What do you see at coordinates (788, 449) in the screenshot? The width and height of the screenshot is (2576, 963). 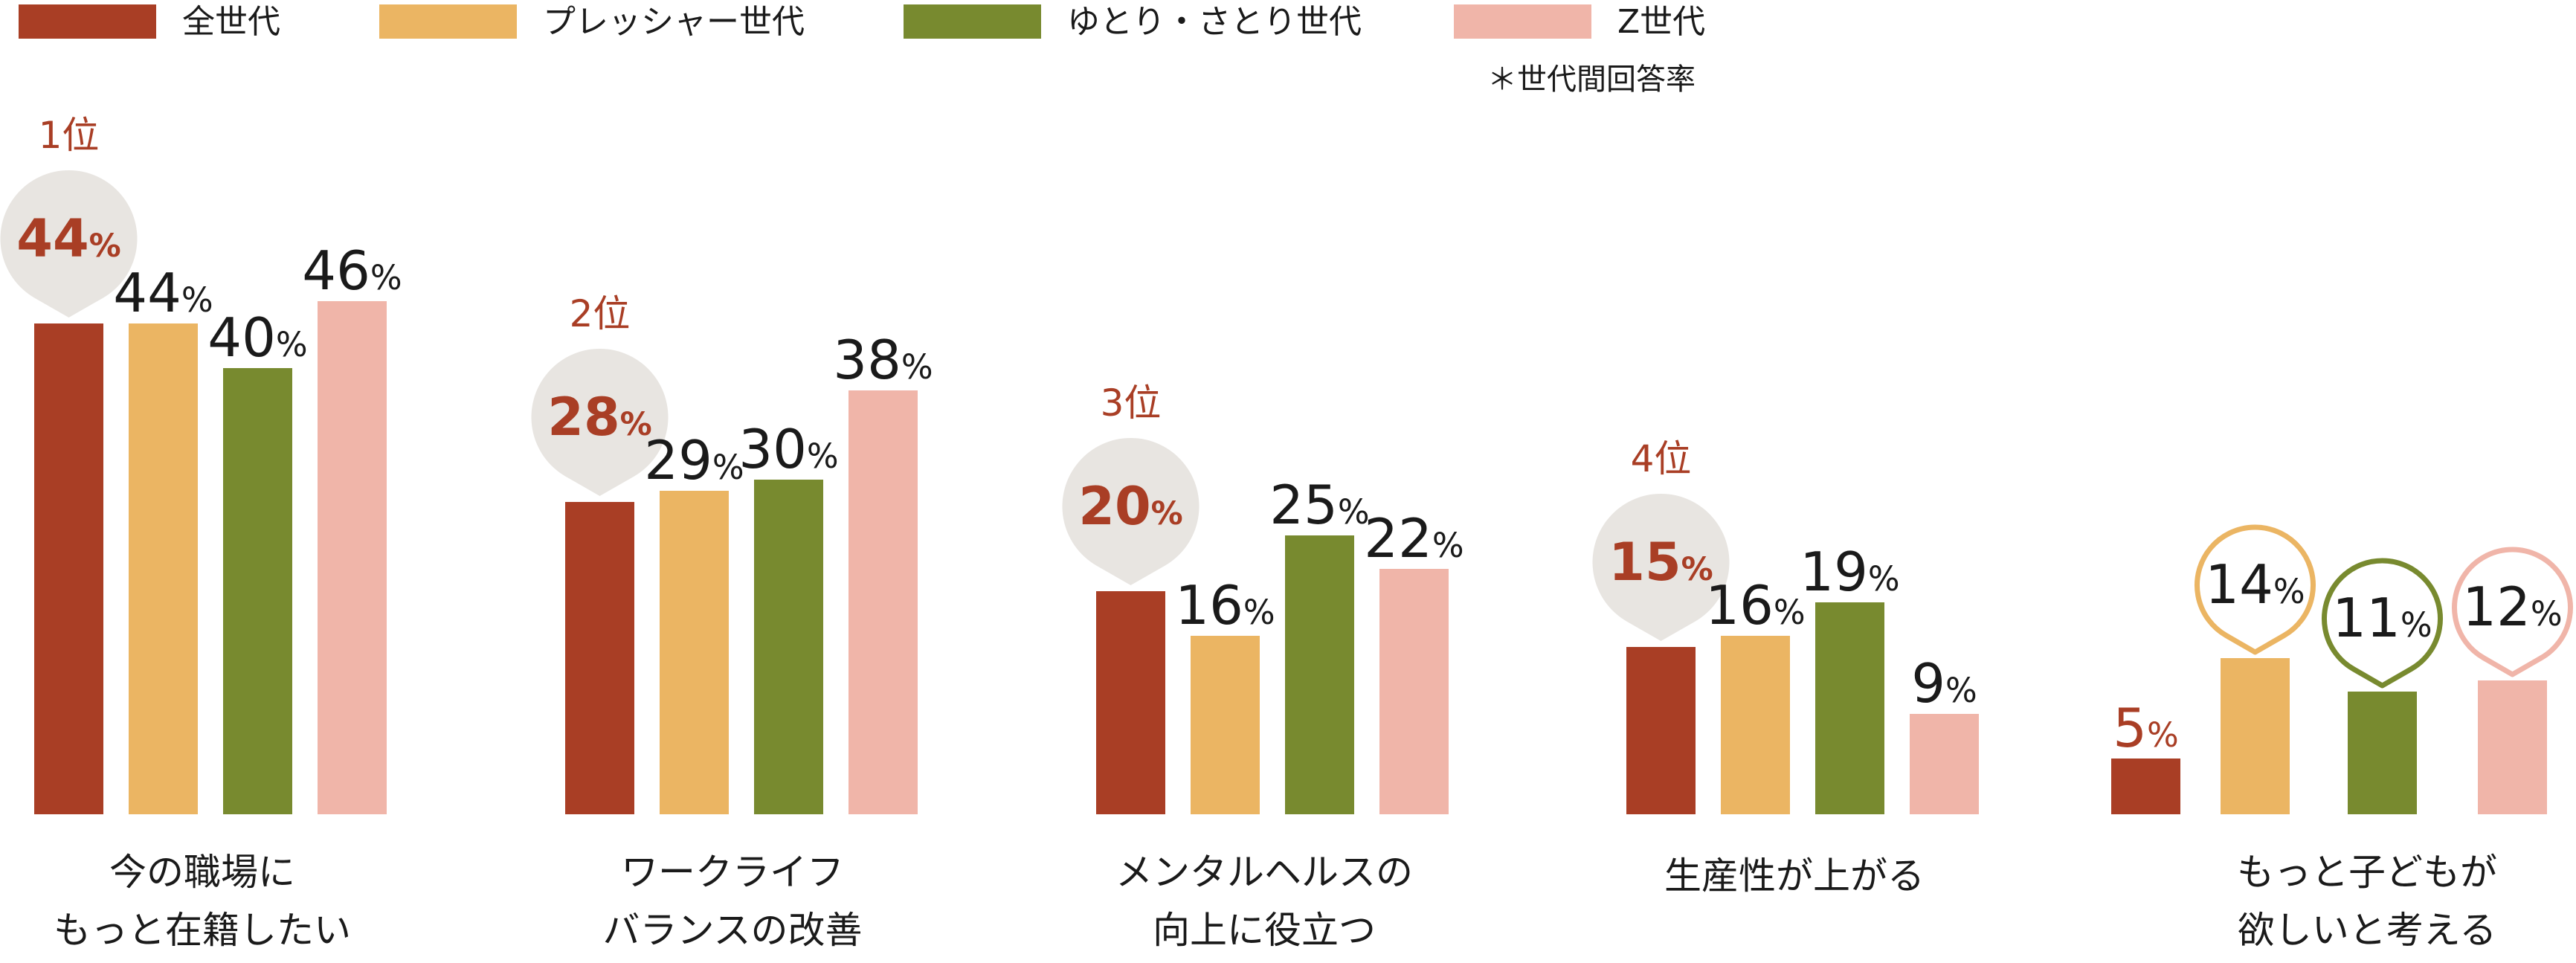 I see `data-label: 30%` at bounding box center [788, 449].